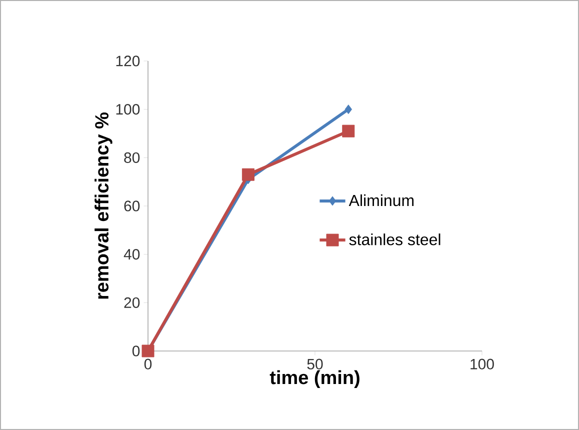 The width and height of the screenshot is (579, 430). Describe the element at coordinates (136, 351) in the screenshot. I see `y-tick-label: 0` at that location.